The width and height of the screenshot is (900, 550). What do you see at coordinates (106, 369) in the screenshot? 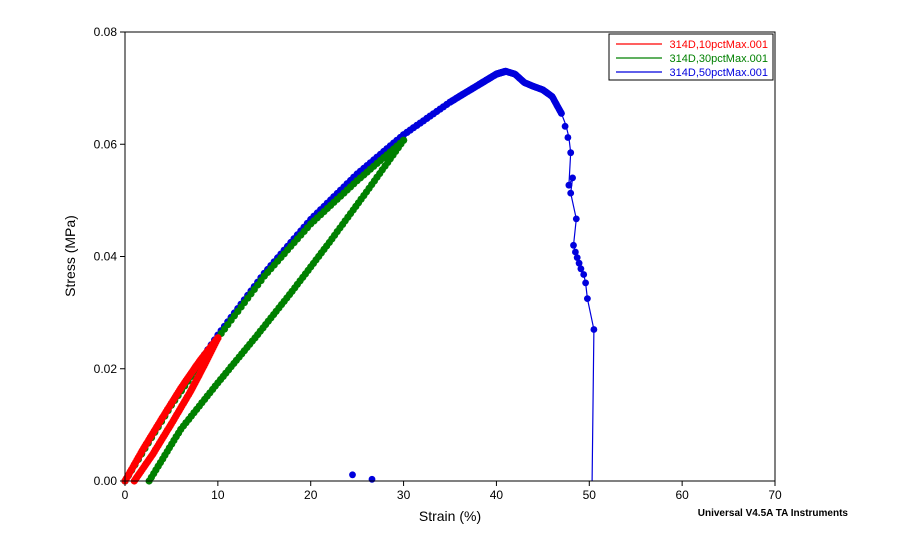
I see `y-tick-label: 0.02` at bounding box center [106, 369].